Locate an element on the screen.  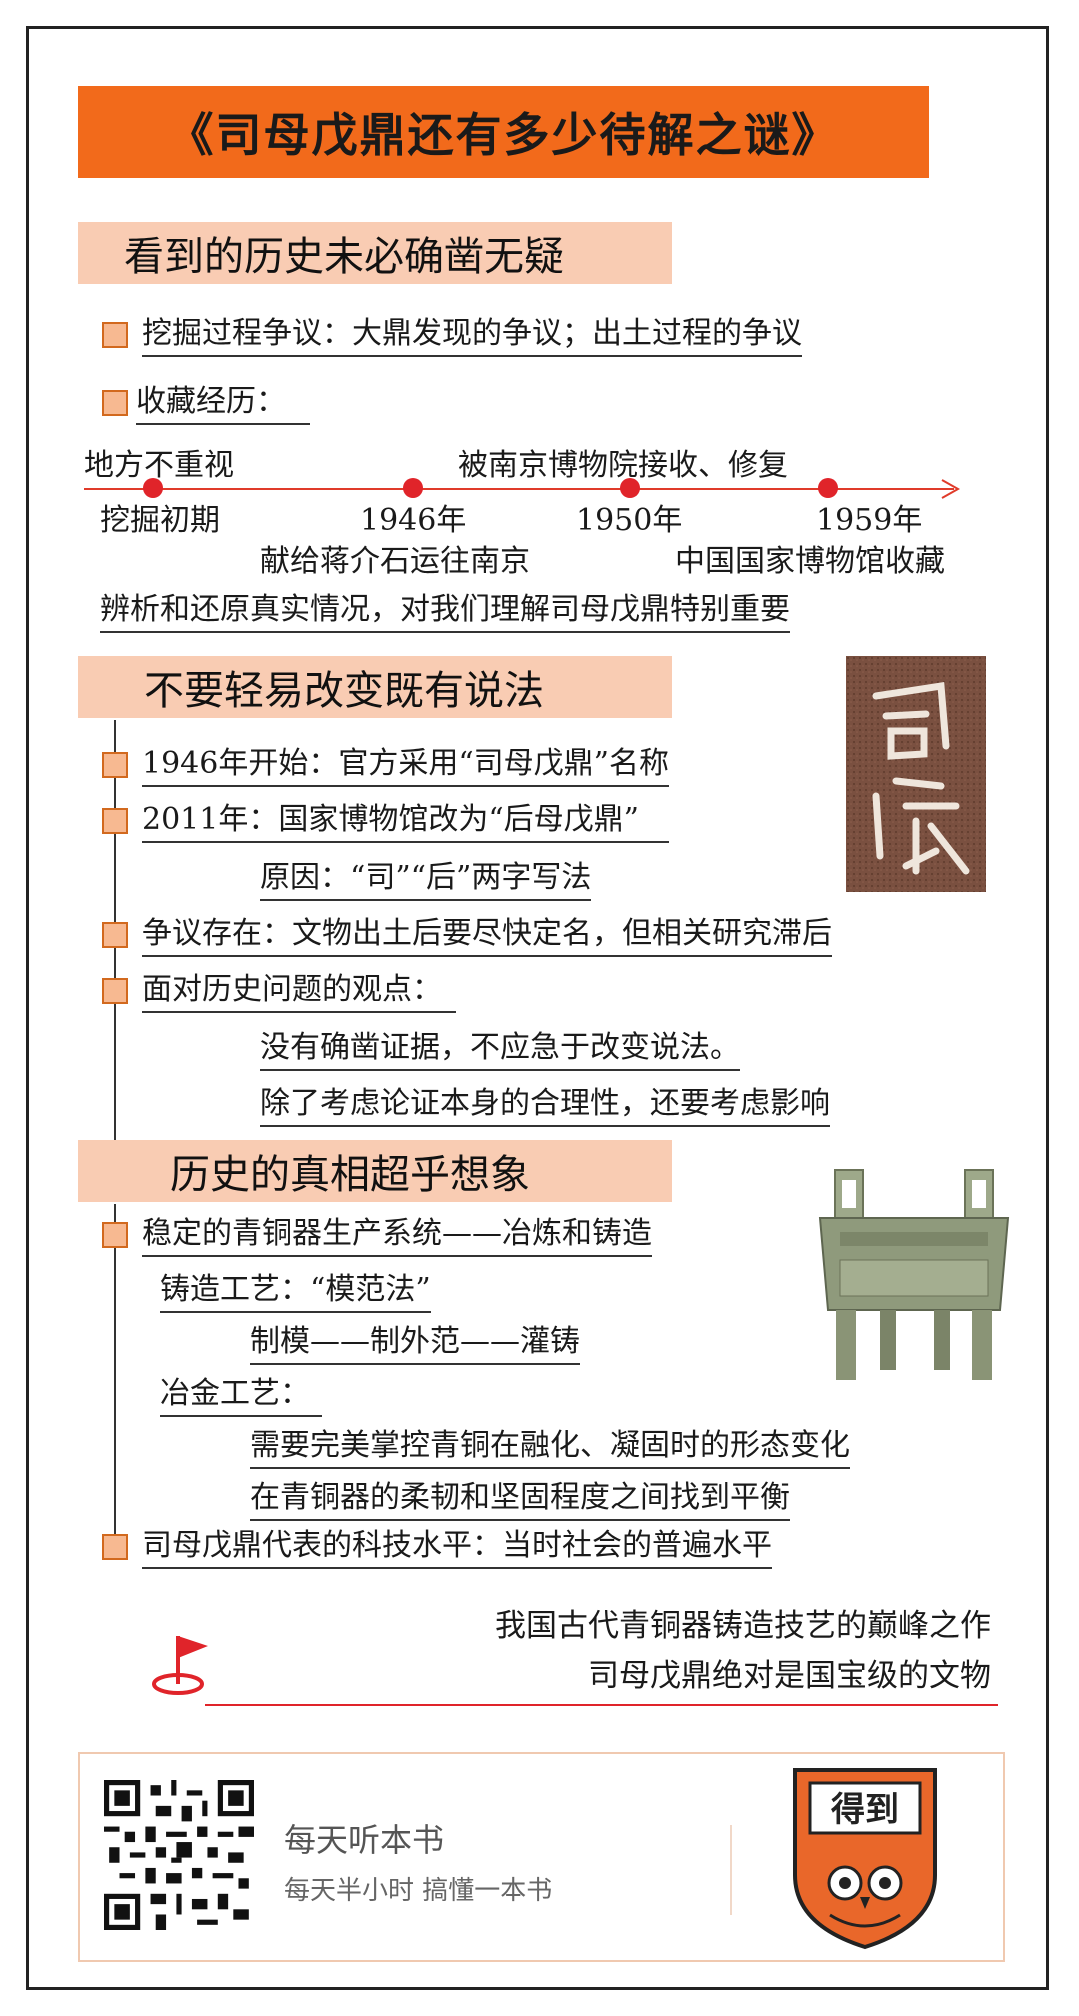
s1-item2: 收藏经历： is located at coordinates (223, 403).